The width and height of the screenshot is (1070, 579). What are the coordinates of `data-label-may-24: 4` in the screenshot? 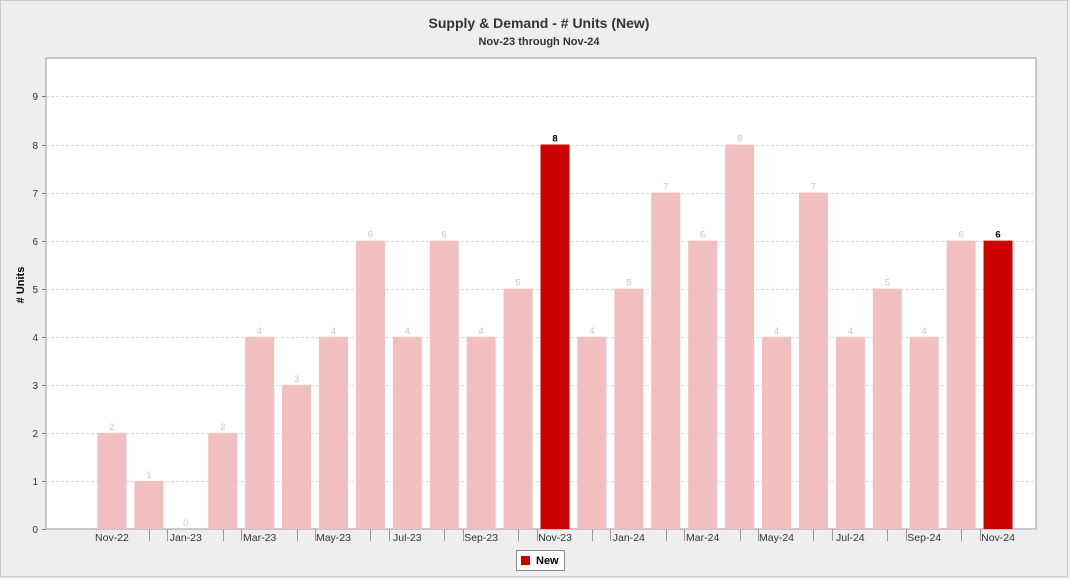 It's located at (776, 331).